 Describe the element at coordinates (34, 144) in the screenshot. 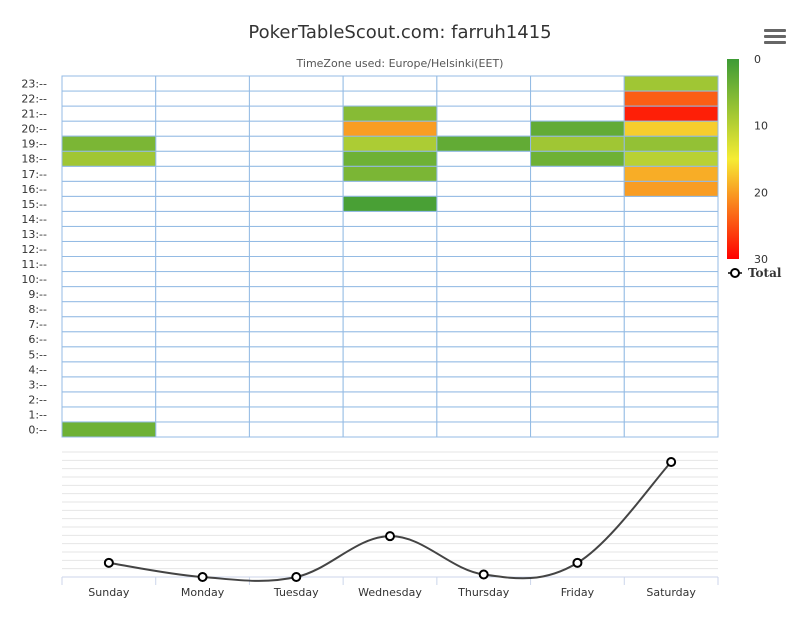

I see `hour-label: 19:--` at that location.